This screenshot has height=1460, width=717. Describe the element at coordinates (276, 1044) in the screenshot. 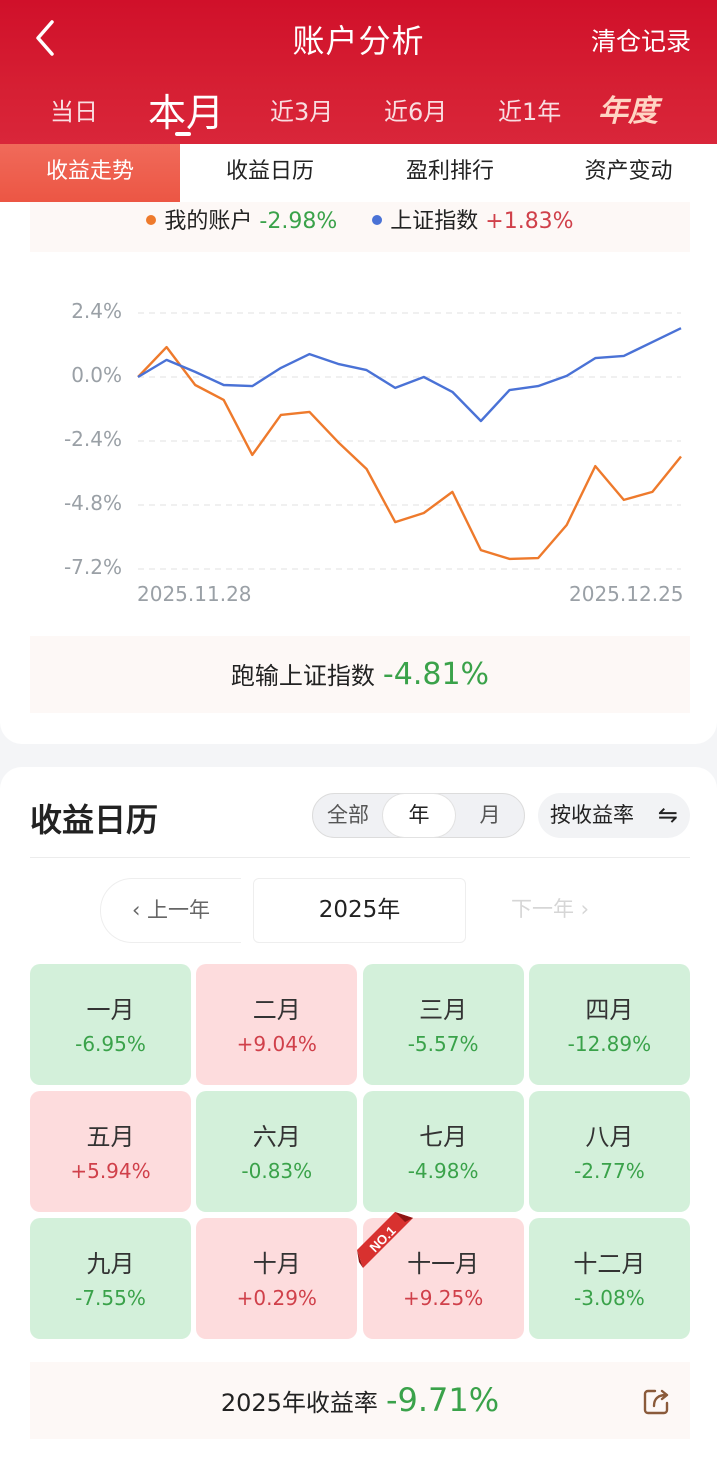

I see `month-return: +9.04%` at that location.